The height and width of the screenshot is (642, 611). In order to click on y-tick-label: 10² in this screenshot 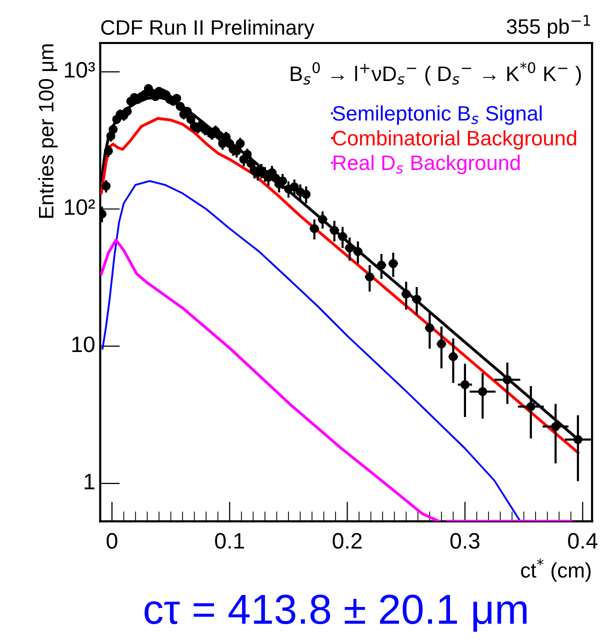, I will do `click(79, 207)`.